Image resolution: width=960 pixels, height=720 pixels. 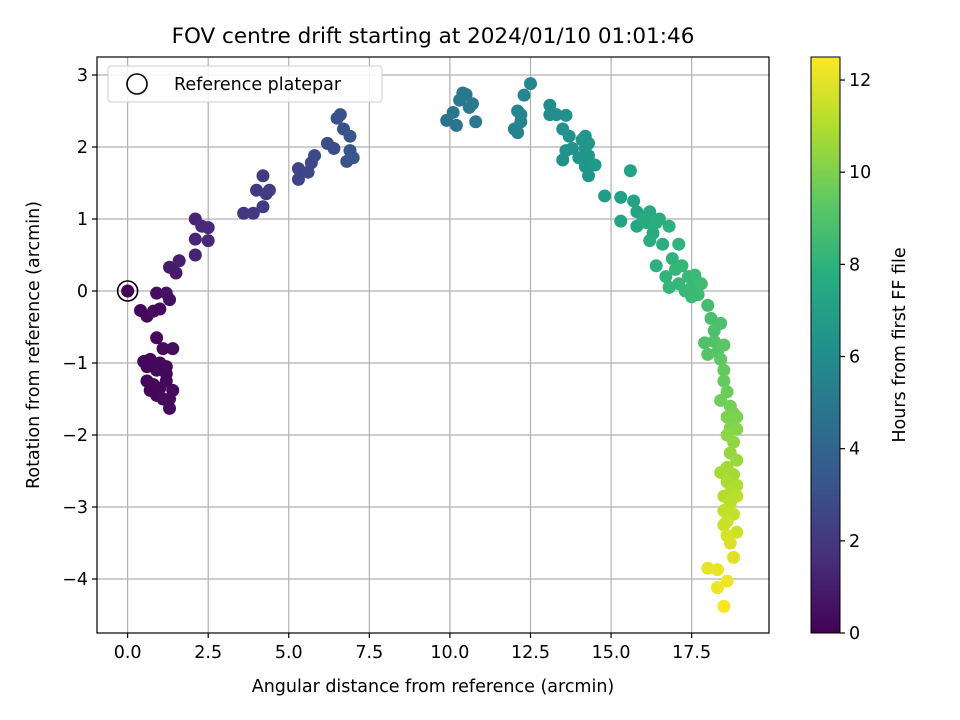 I want to click on y-tick-label: −1, so click(x=75, y=364).